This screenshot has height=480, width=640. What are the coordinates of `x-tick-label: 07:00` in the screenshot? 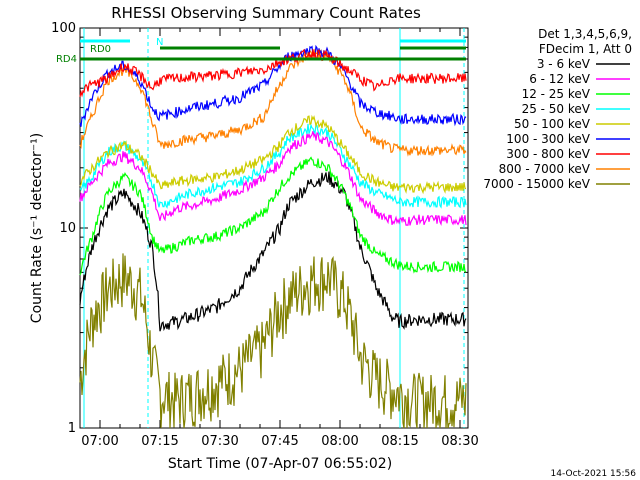 It's located at (99, 441).